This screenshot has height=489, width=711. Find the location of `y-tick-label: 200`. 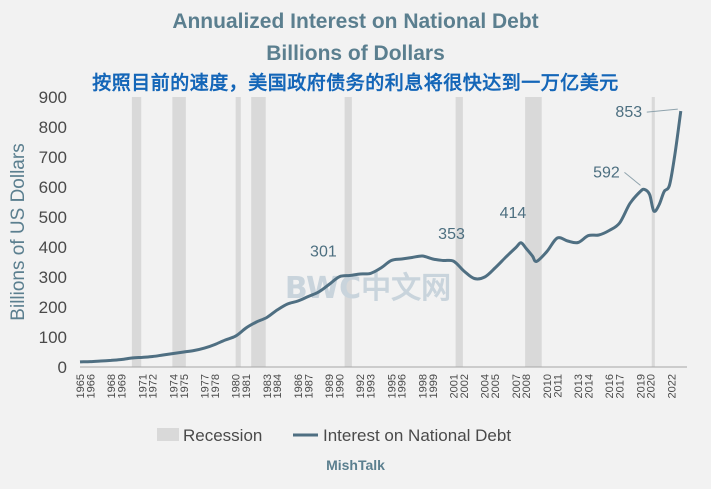

y-tick-label: 200 is located at coordinates (53, 307).